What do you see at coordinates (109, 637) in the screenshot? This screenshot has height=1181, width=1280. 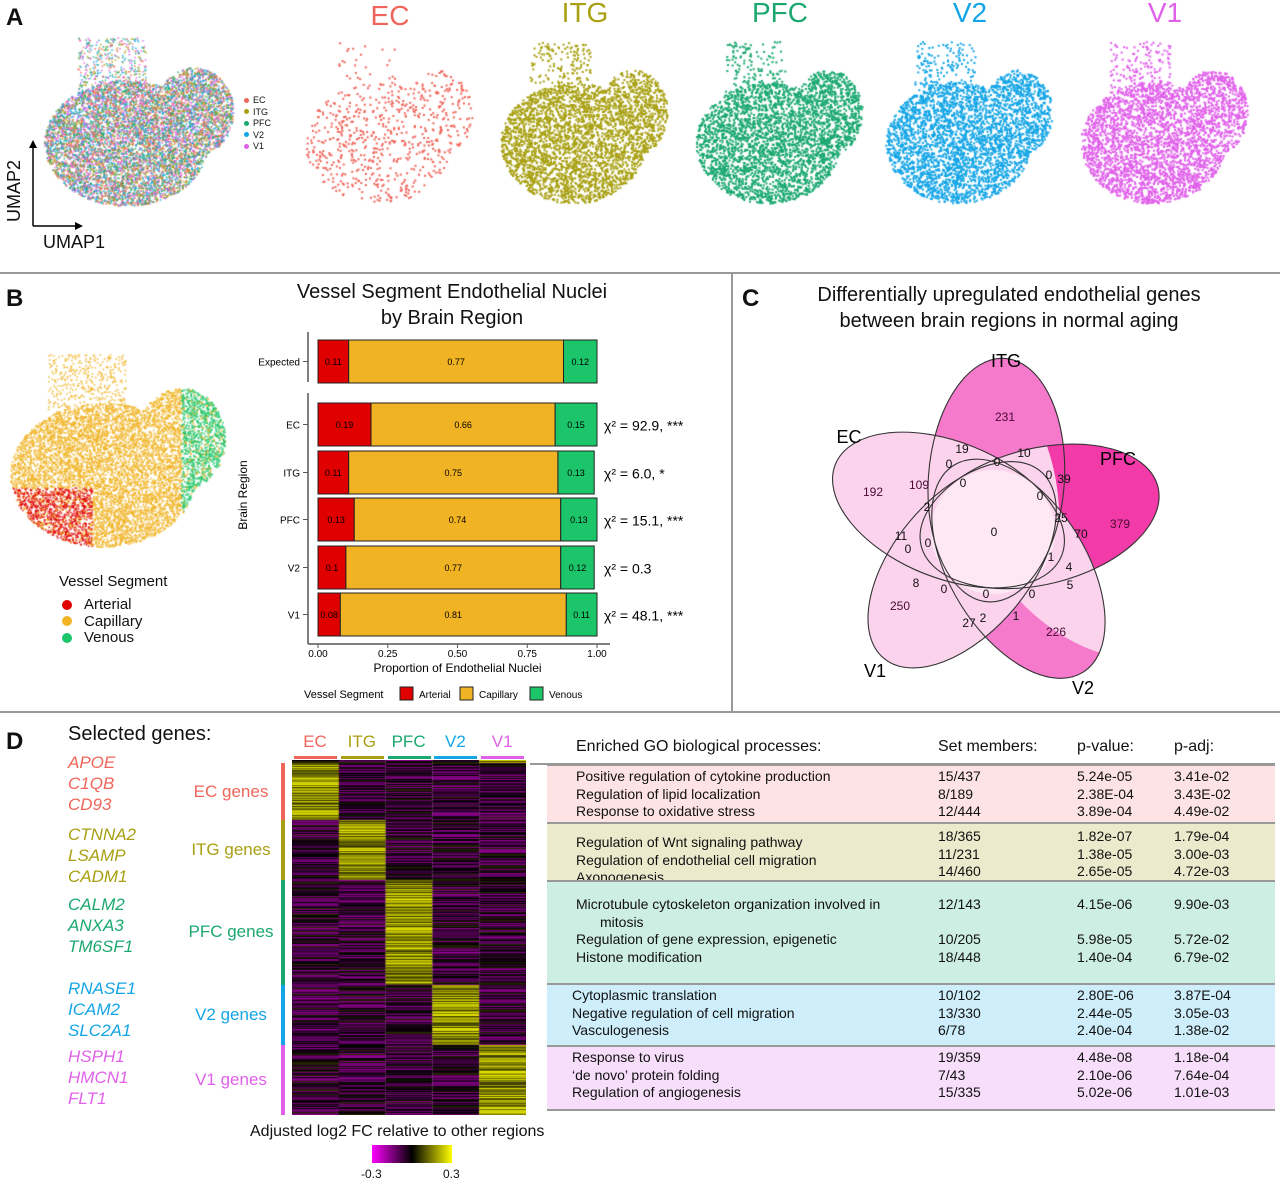 I see `legend-label: Venous` at bounding box center [109, 637].